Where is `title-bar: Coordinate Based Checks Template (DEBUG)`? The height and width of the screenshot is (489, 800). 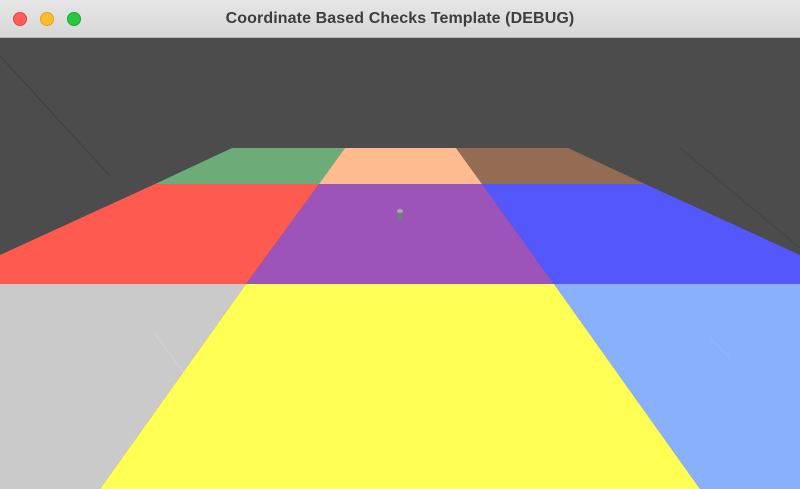
title-bar: Coordinate Based Checks Template (DEBUG) is located at coordinates (400, 19).